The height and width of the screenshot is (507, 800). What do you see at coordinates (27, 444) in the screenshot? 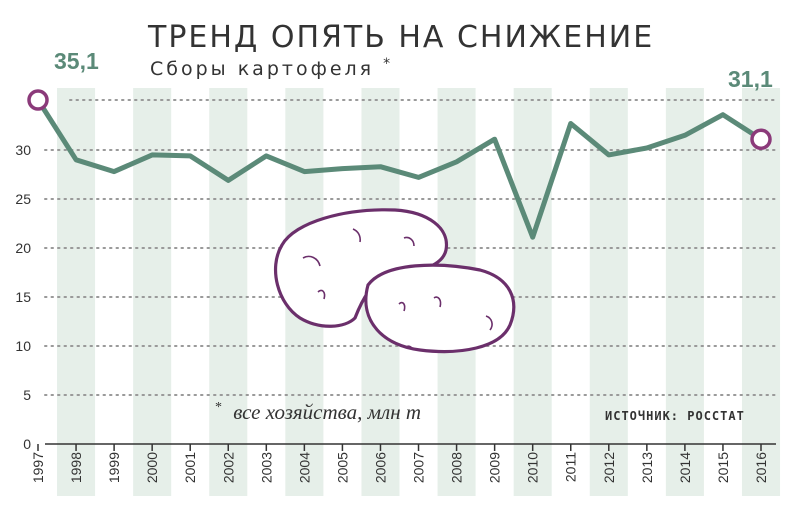
I see `y-tick-label: 0` at bounding box center [27, 444].